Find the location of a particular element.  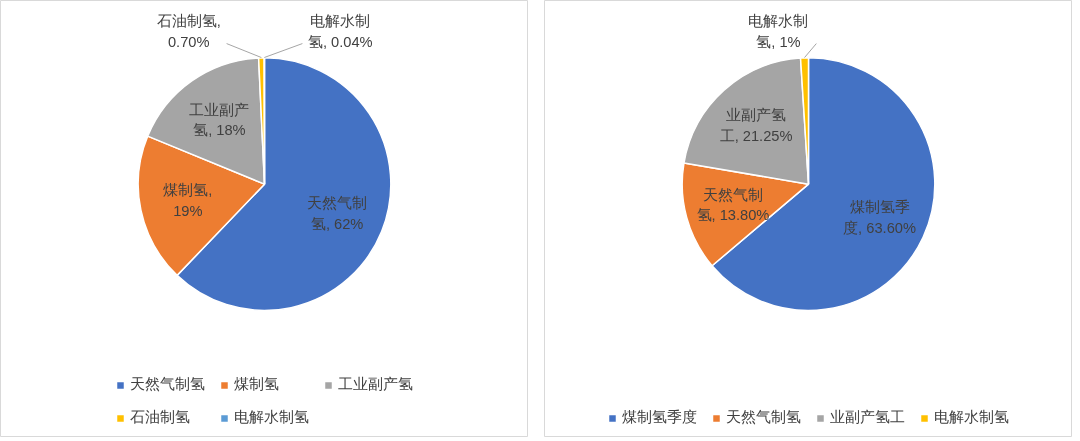

data-label: 煤制氢, 19% is located at coordinates (188, 200).